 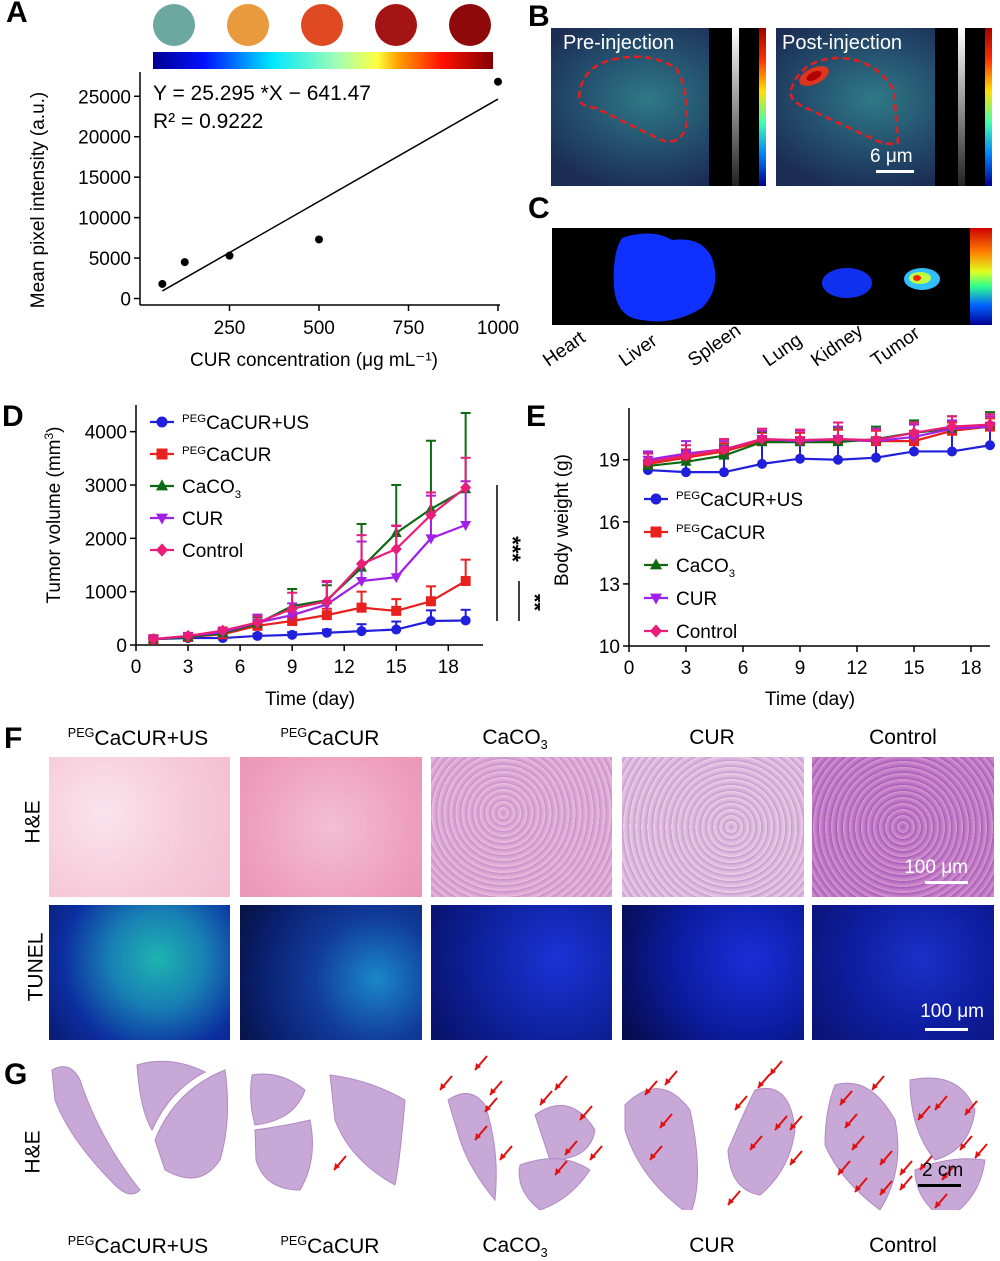 What do you see at coordinates (17, 14) in the screenshot?
I see `panel-letter-a: A` at bounding box center [17, 14].